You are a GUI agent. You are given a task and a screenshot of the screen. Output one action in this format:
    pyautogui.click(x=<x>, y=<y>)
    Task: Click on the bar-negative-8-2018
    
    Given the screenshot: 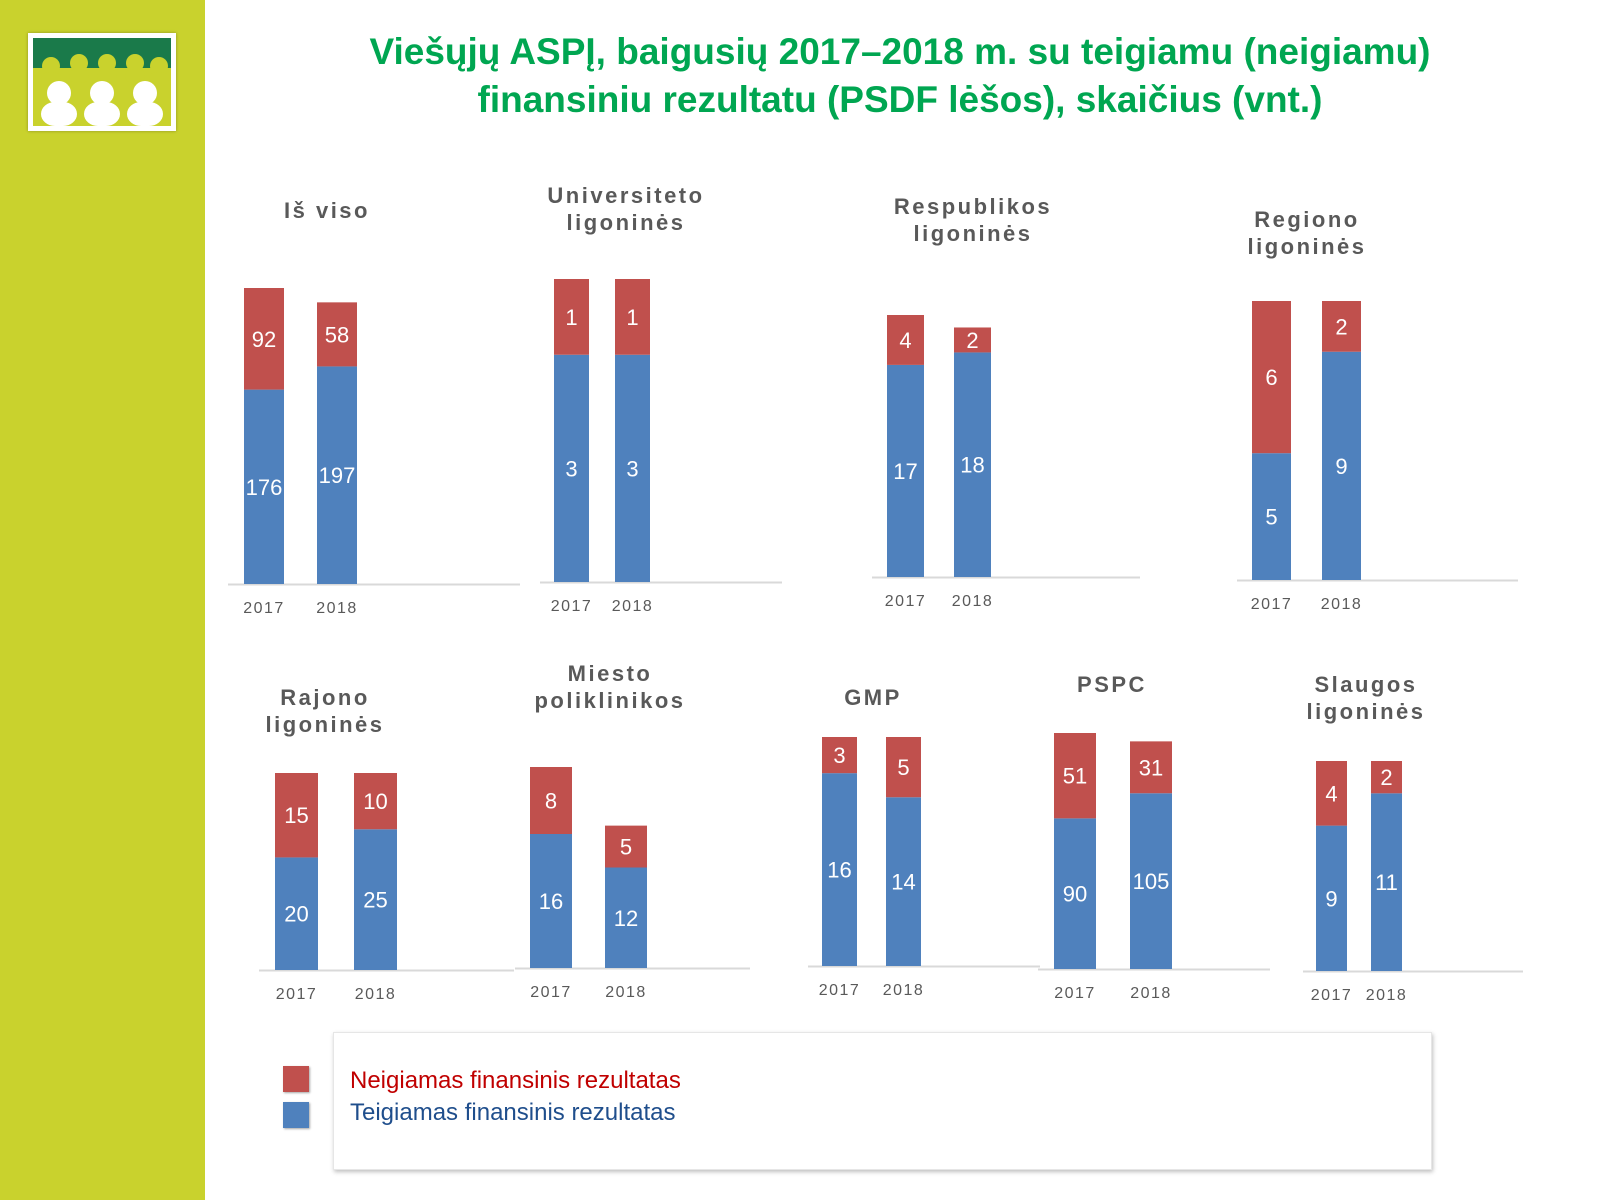 What is the action you would take?
    pyautogui.click(x=1151, y=767)
    